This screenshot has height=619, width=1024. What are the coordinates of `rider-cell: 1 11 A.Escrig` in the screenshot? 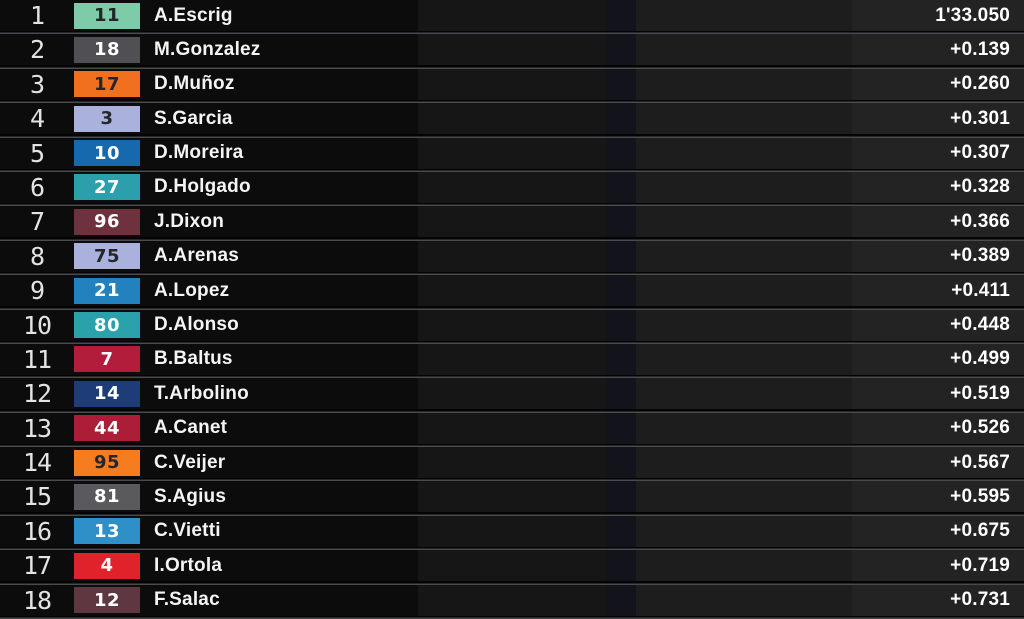 It's located at (209, 15).